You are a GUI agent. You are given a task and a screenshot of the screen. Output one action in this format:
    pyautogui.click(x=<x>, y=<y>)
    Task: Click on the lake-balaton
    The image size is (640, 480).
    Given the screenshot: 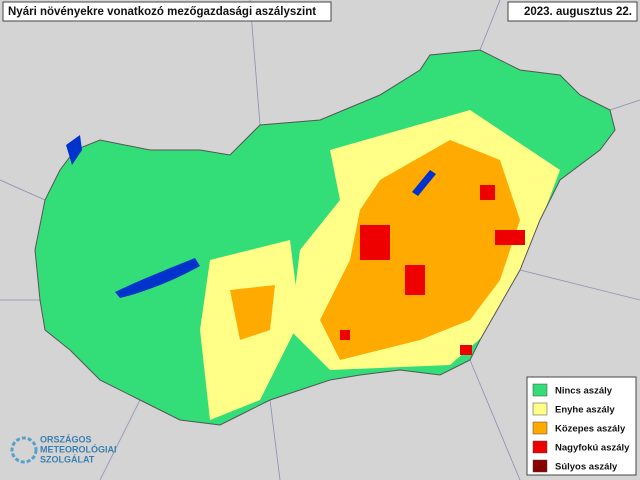 What is the action you would take?
    pyautogui.click(x=157, y=278)
    